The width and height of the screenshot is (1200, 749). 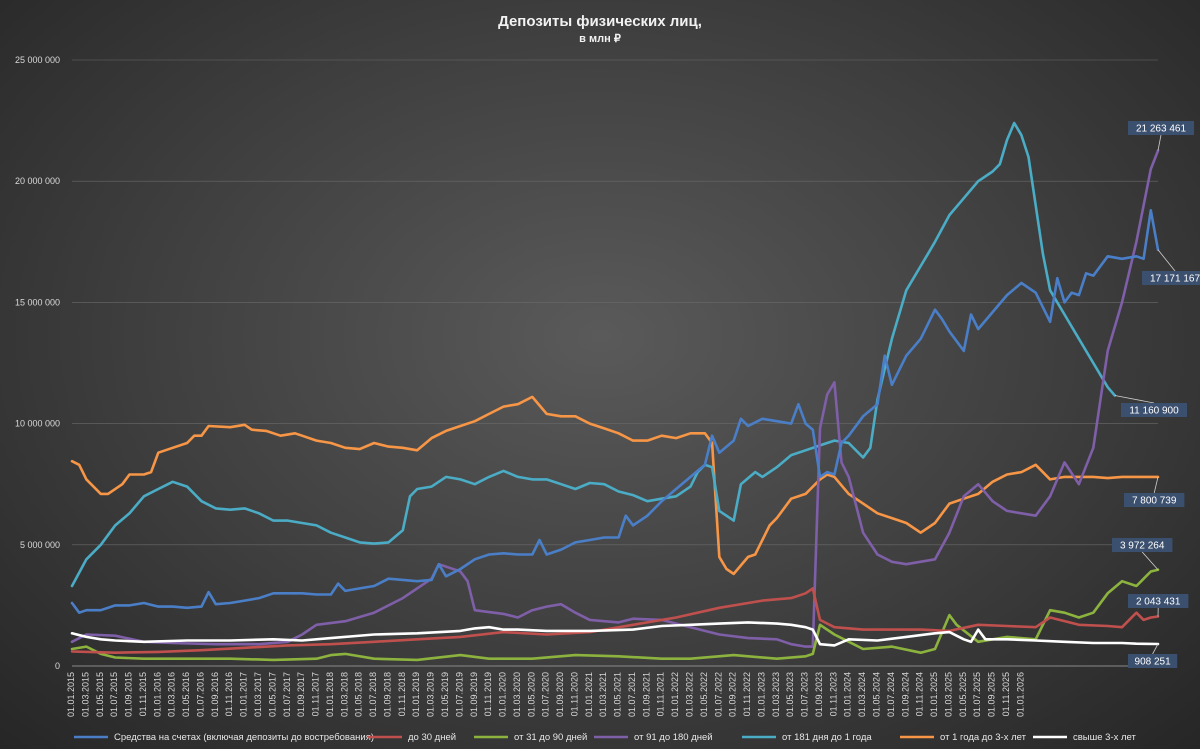 I want to click on x-tick-label: 01.01.2021, so click(x=589, y=694).